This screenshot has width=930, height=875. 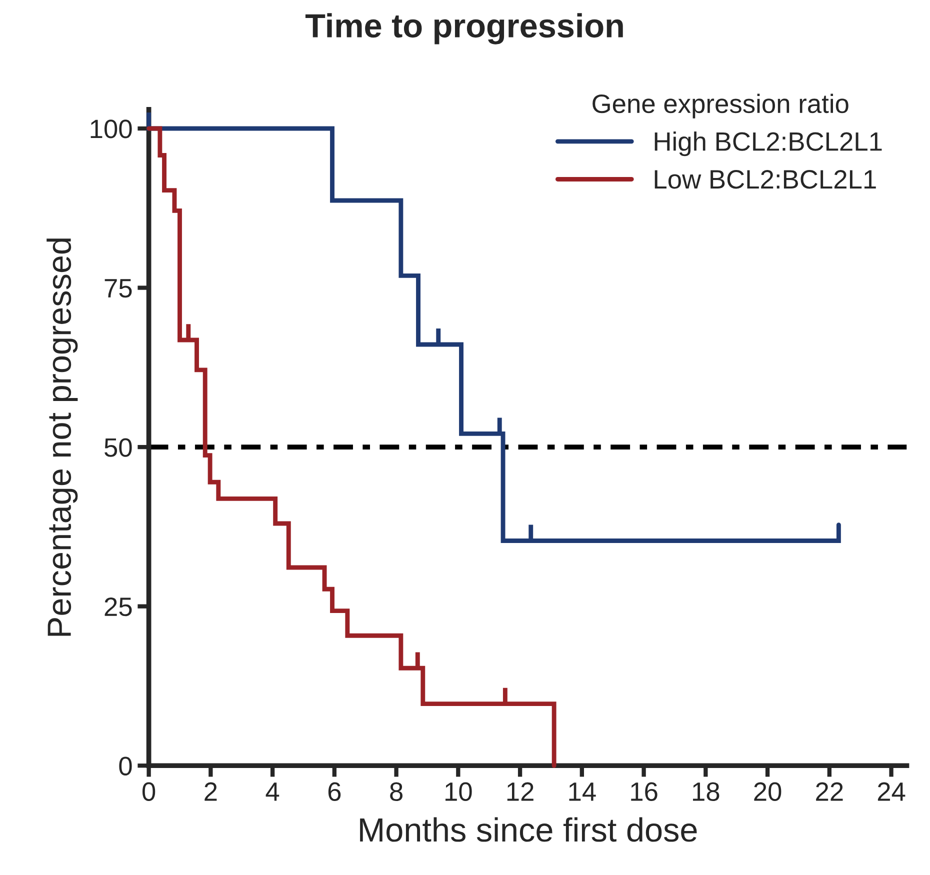 I want to click on x-tick-label: 8, so click(x=396, y=791).